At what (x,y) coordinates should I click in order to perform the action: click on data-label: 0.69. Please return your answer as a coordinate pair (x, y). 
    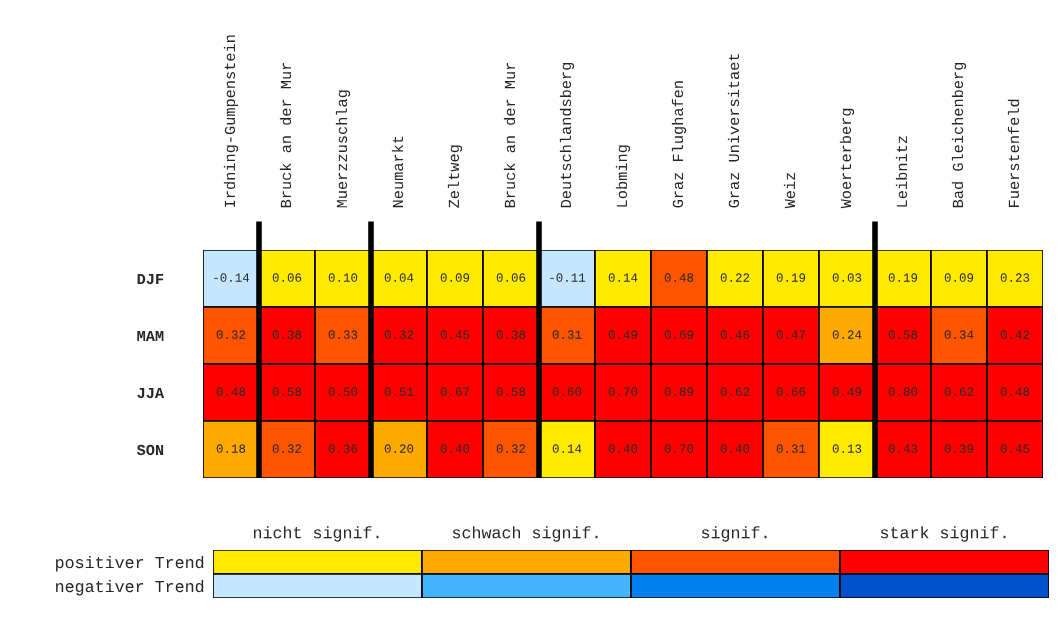
    Looking at the image, I should click on (679, 334).